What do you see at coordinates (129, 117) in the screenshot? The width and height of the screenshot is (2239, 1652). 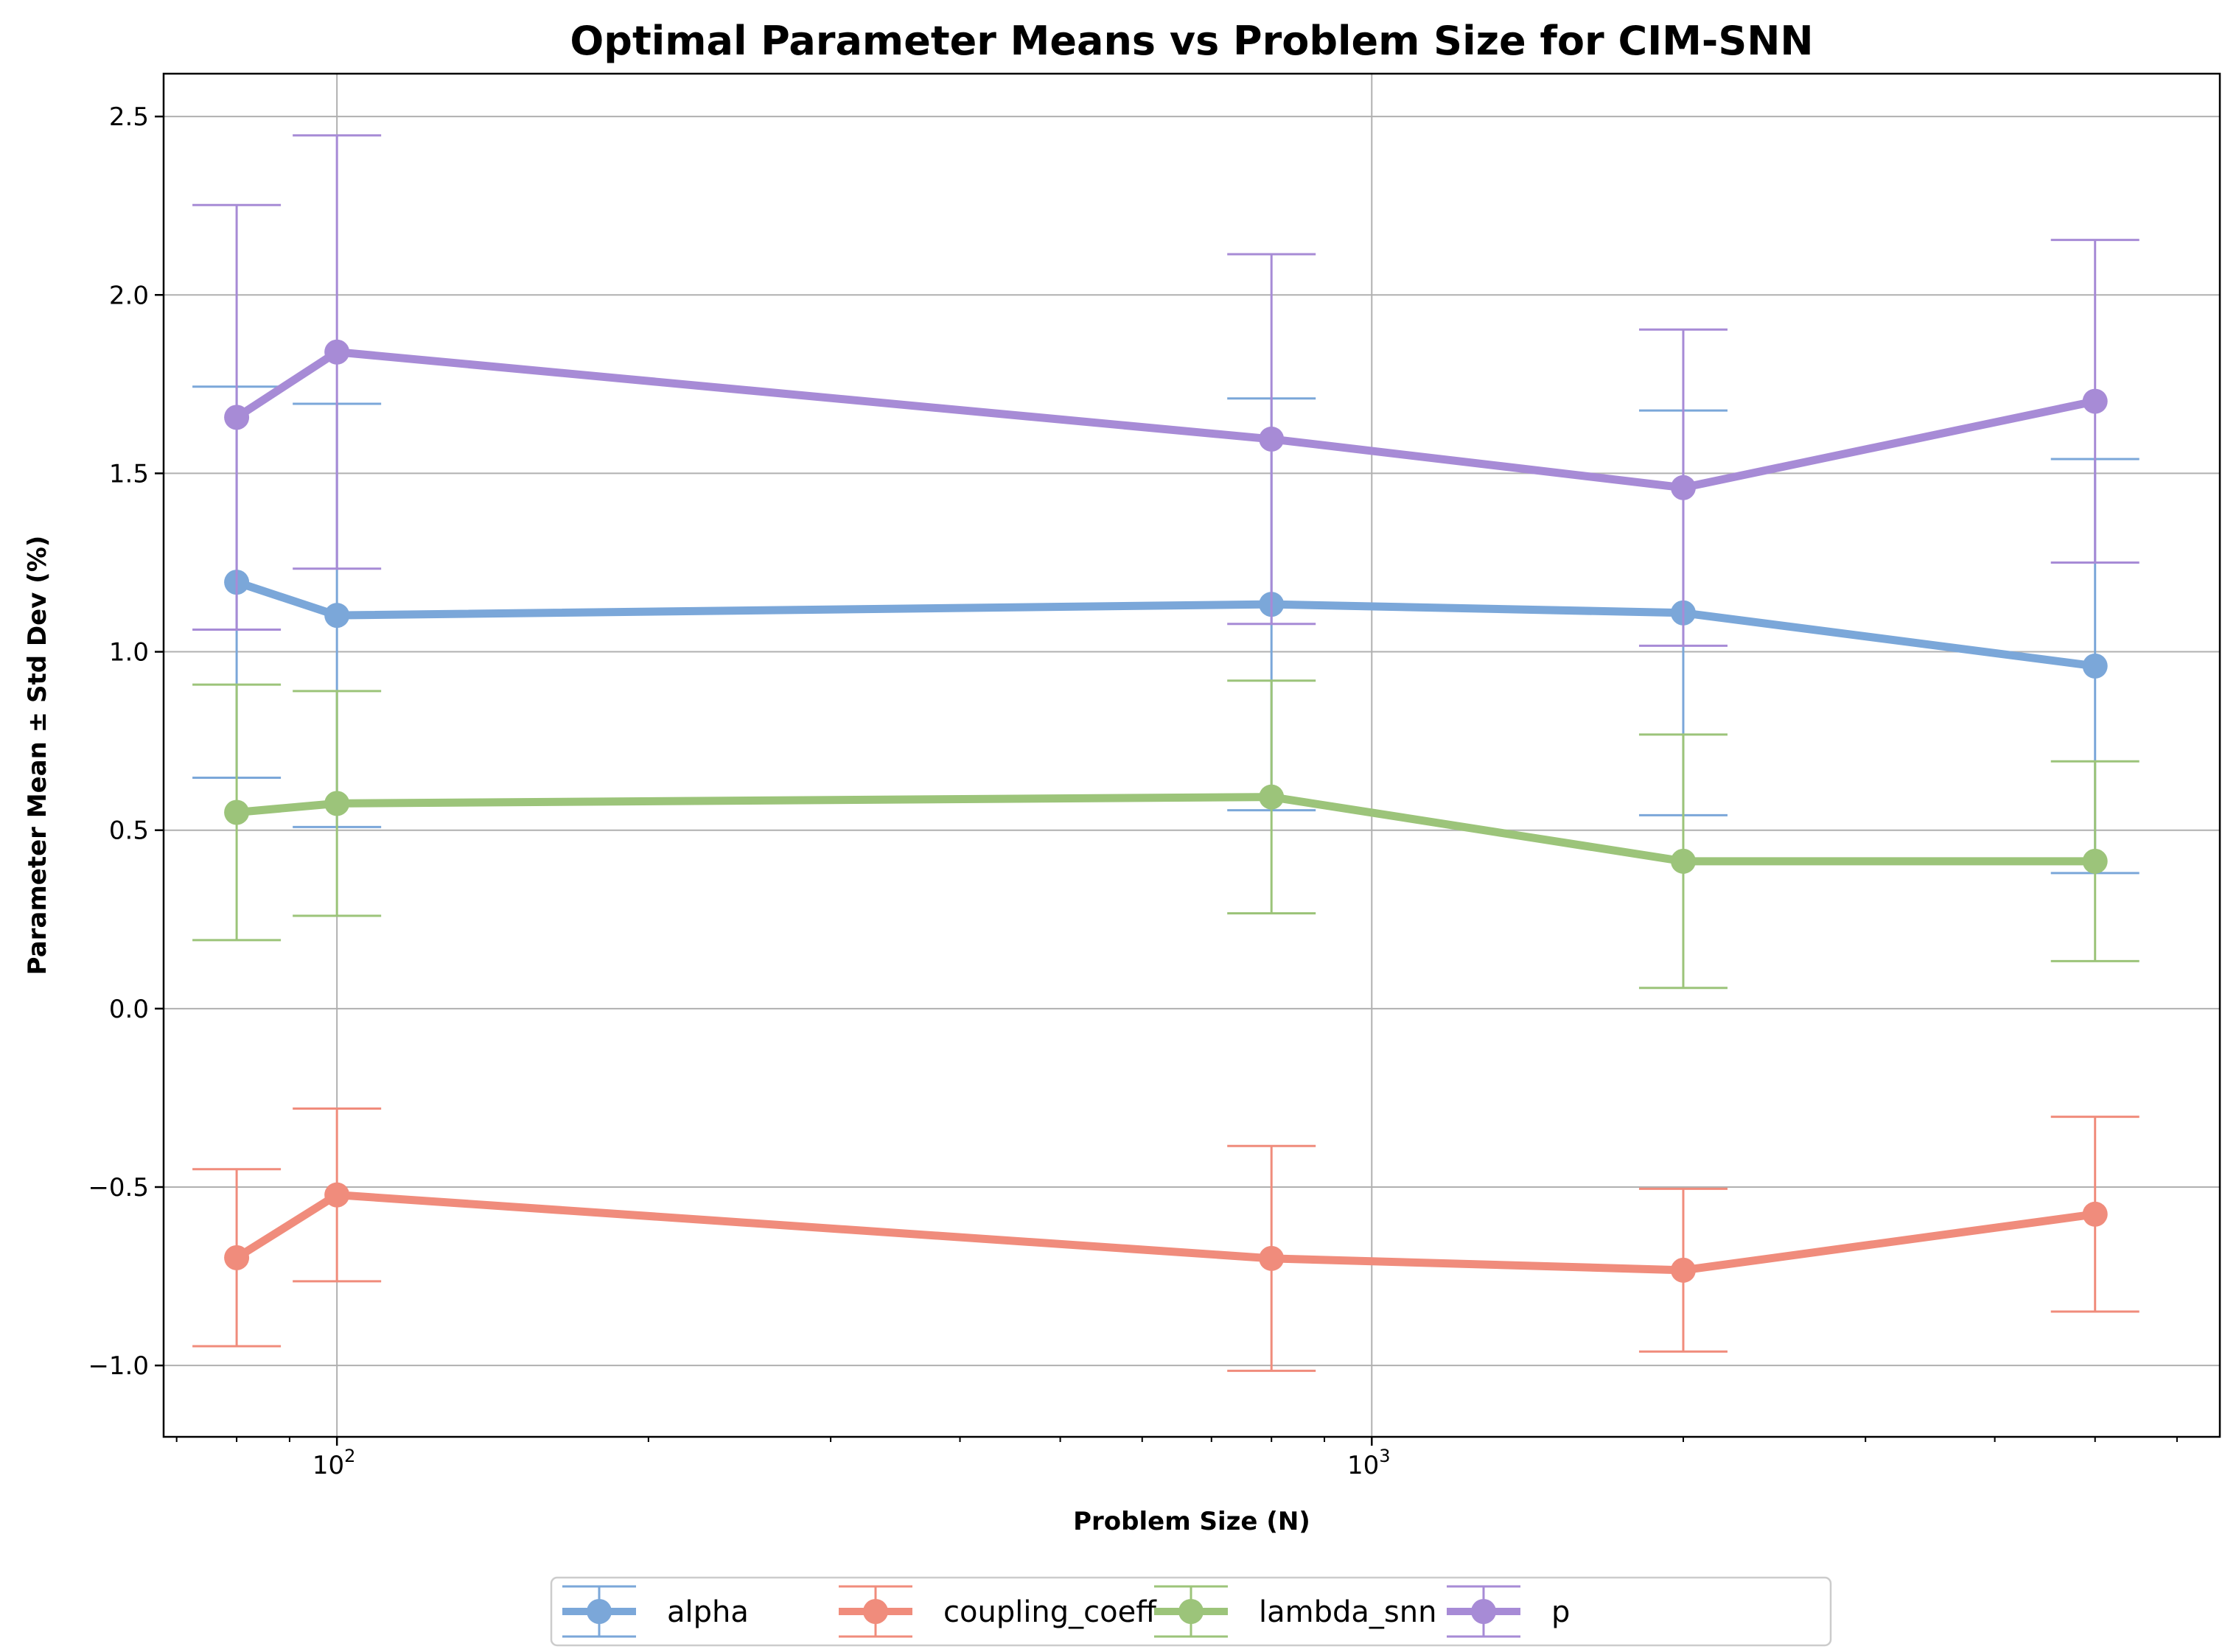 I see `y-tick-label: 2.5` at bounding box center [129, 117].